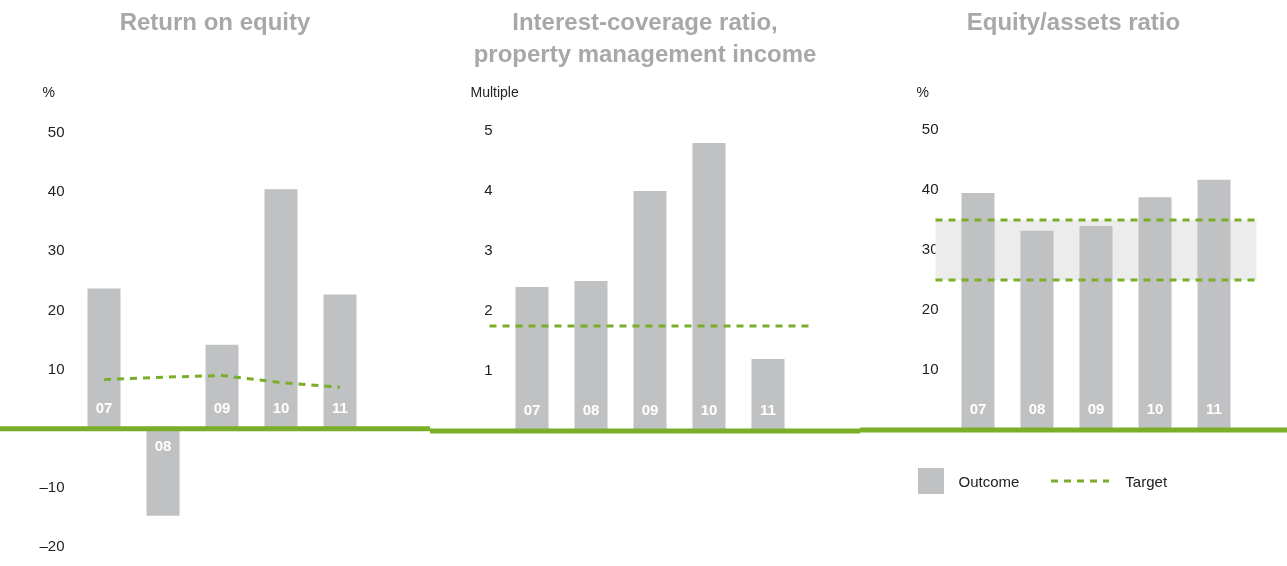 This screenshot has height=566, width=1287. I want to click on y-tick-label: –20, so click(52, 546).